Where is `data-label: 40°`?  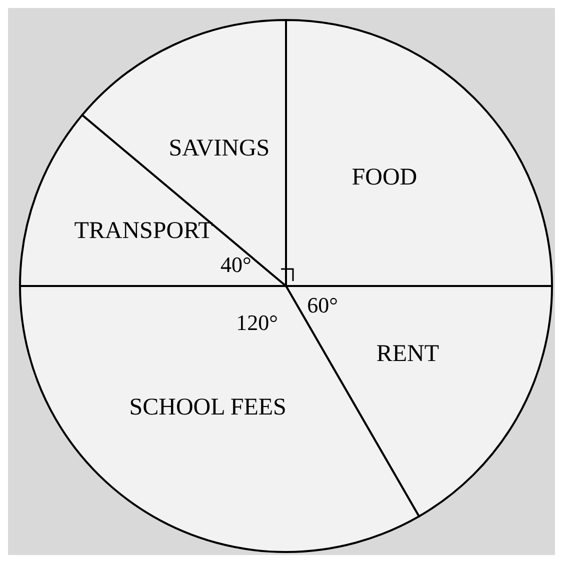
data-label: 40° is located at coordinates (236, 265).